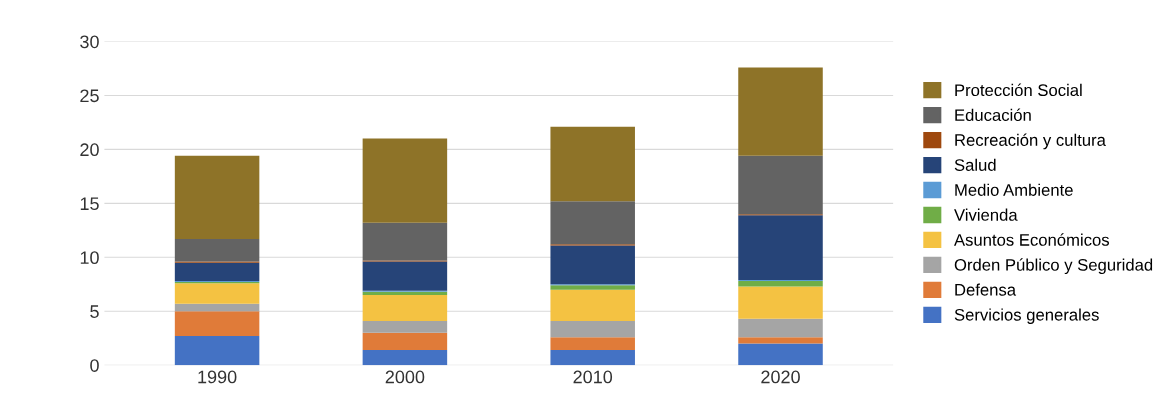  What do you see at coordinates (1032, 239) in the screenshot?
I see `legend-label: Asuntos Económicos` at bounding box center [1032, 239].